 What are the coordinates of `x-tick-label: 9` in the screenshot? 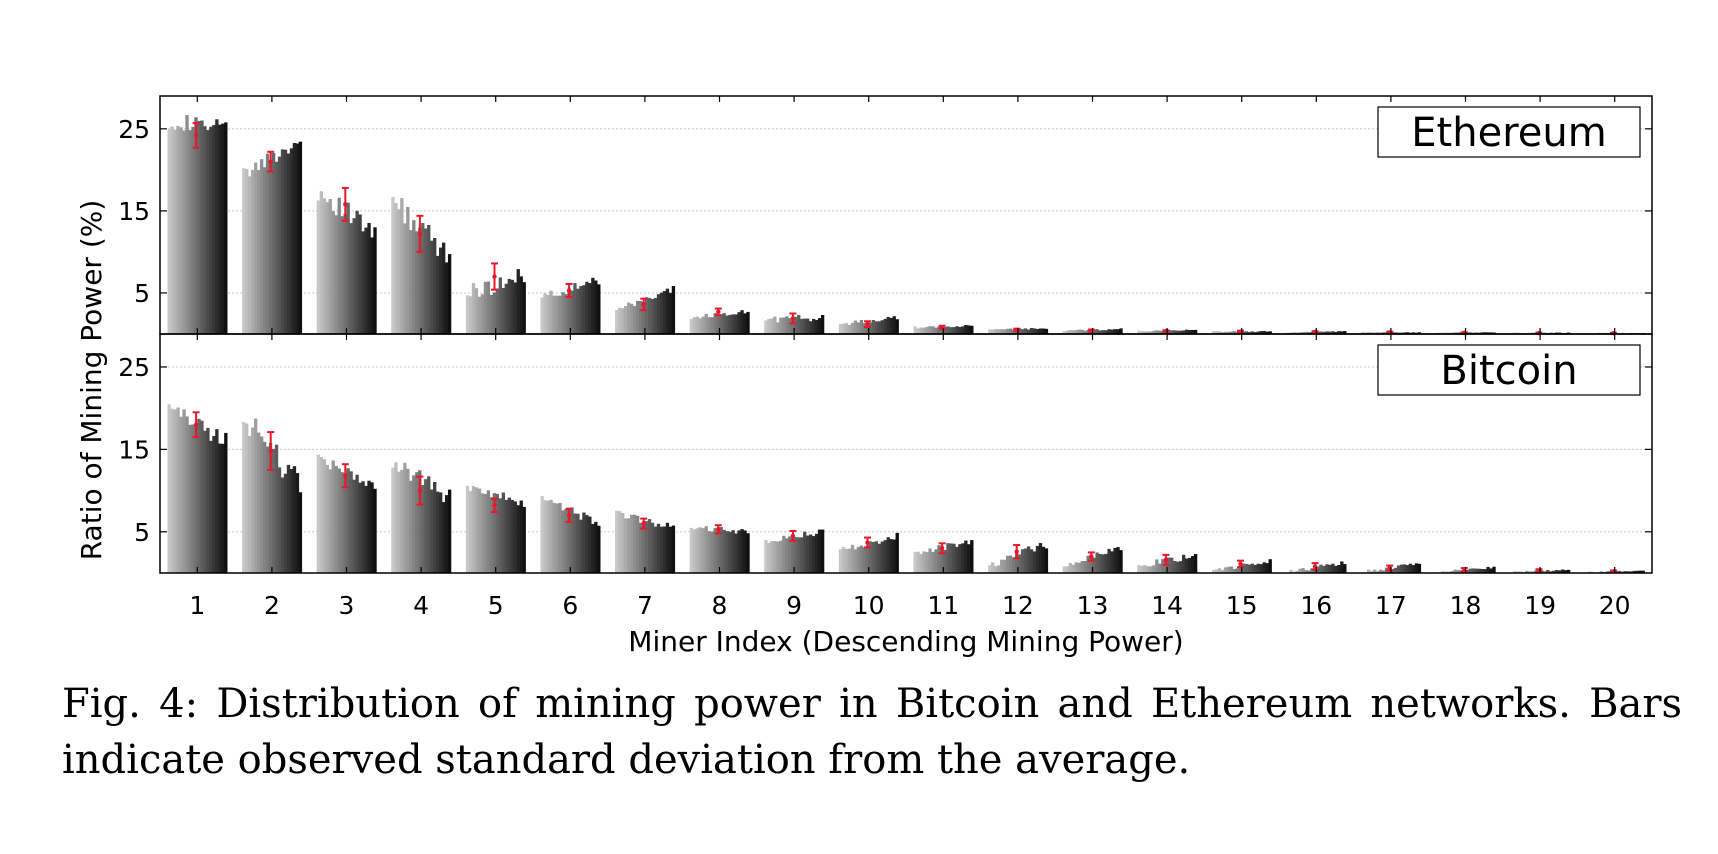 It's located at (794, 605).